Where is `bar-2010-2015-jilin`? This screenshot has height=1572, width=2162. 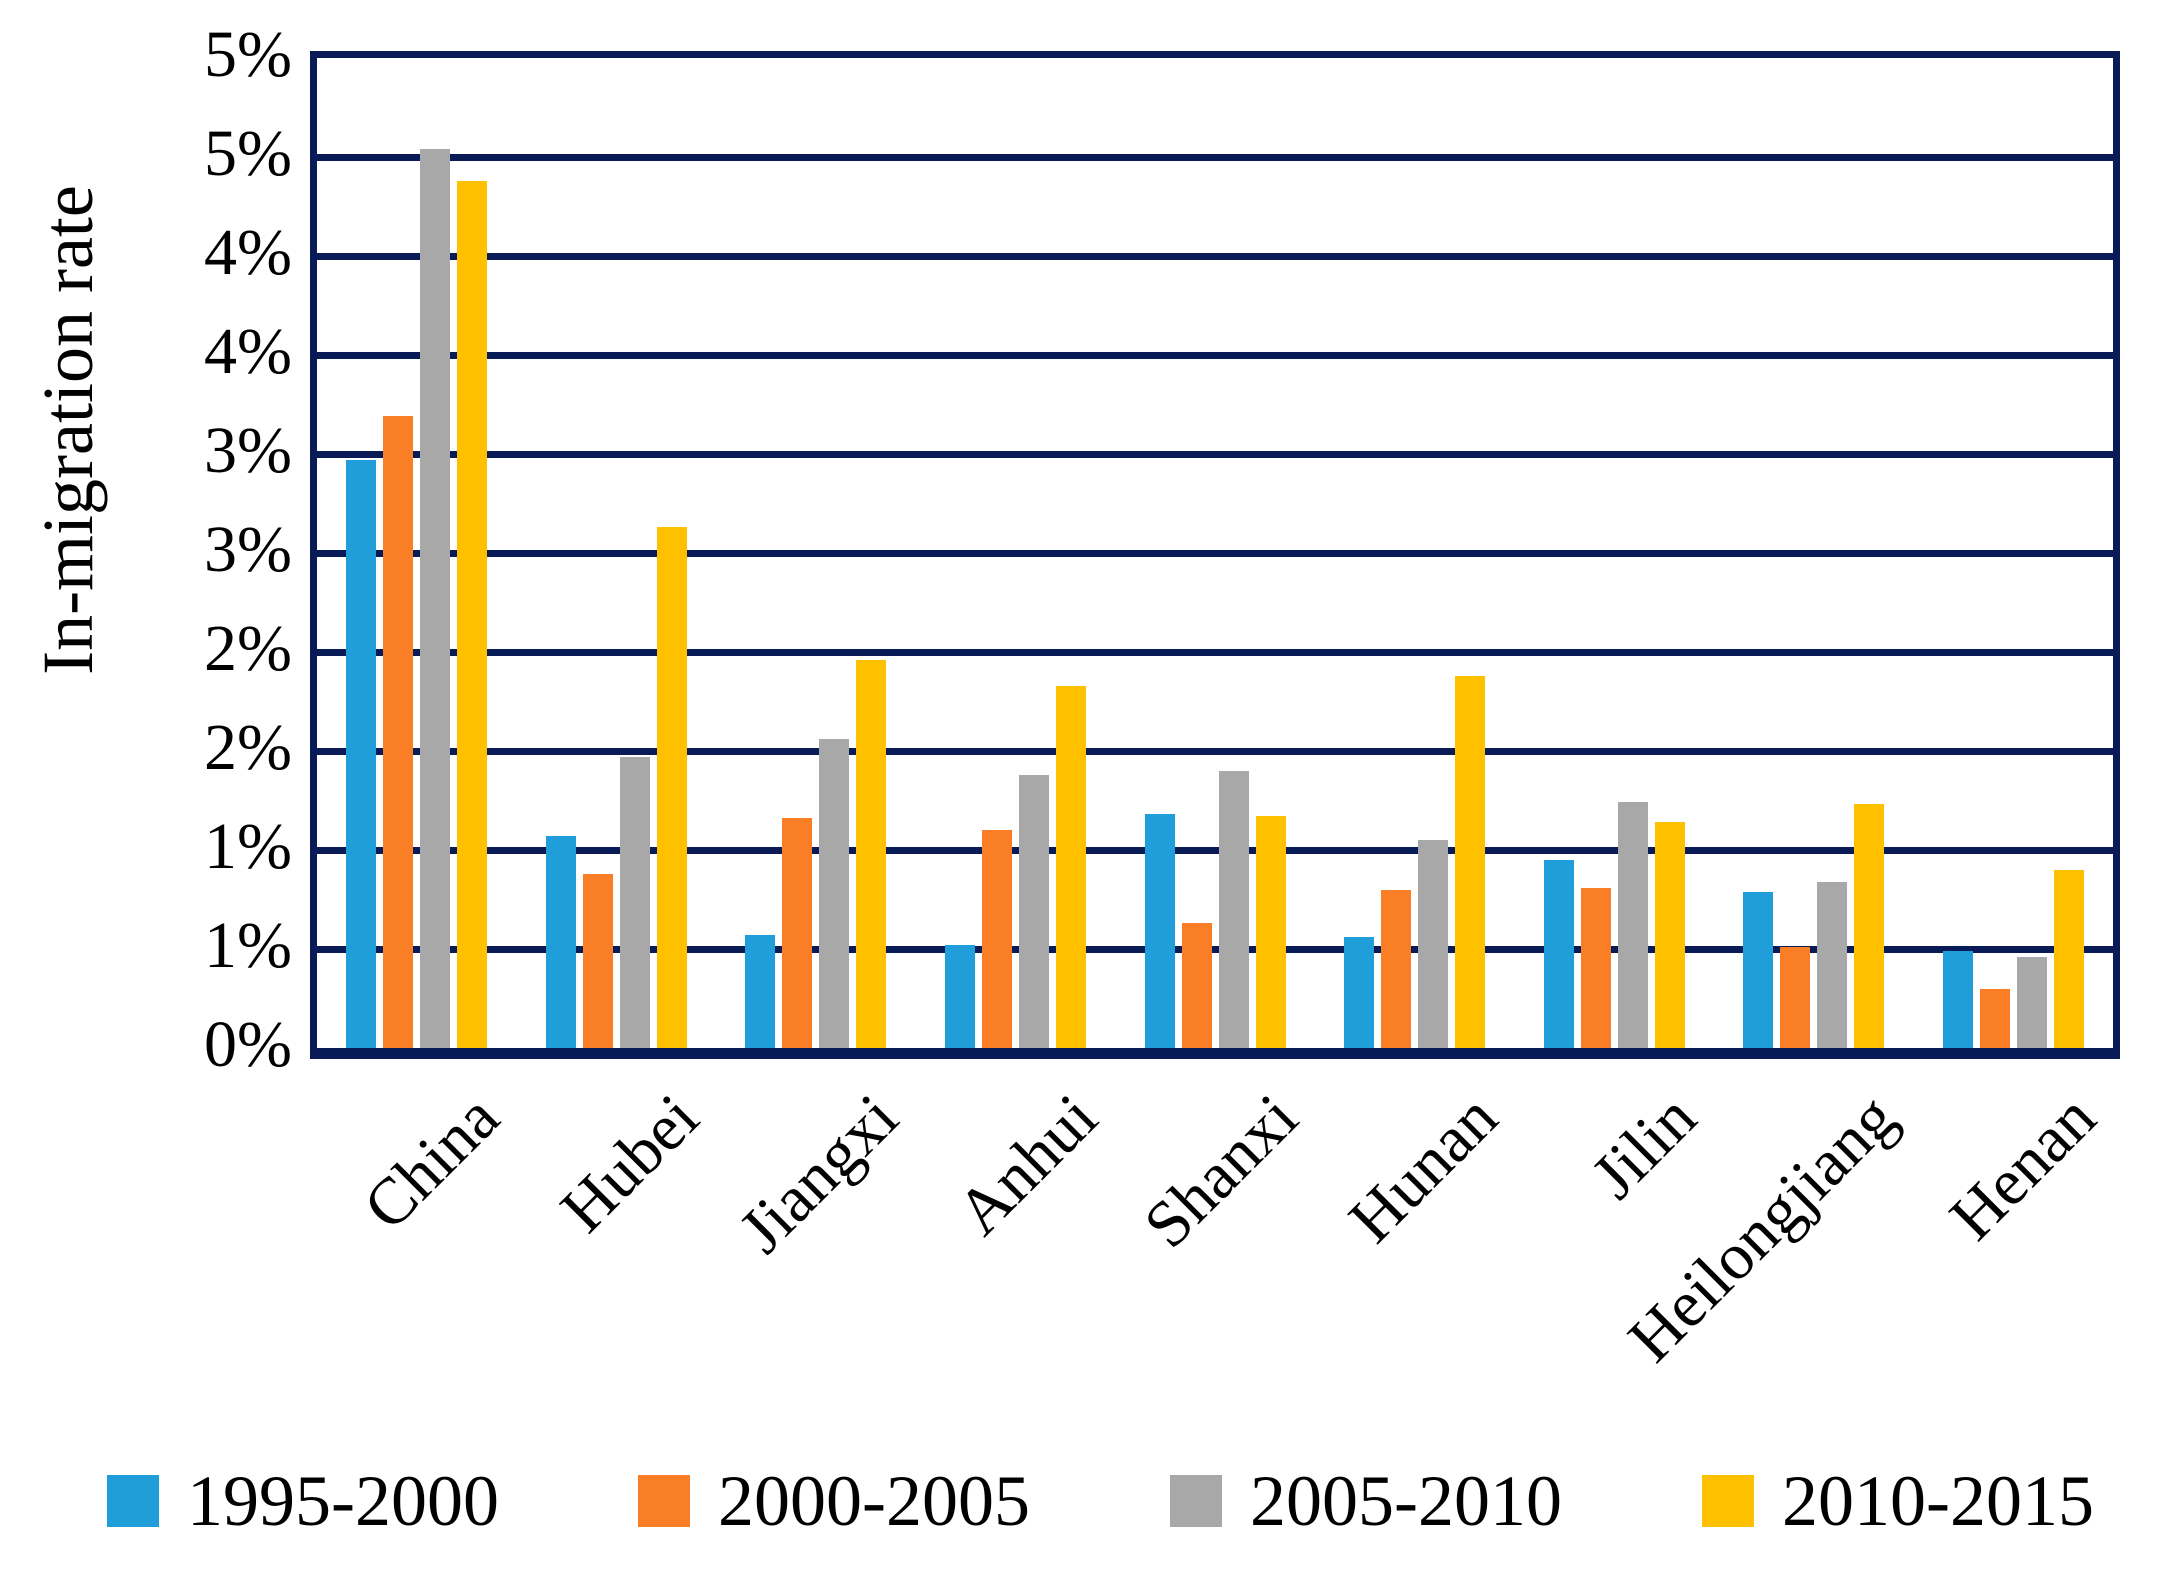
bar-2010-2015-jilin is located at coordinates (1669, 935).